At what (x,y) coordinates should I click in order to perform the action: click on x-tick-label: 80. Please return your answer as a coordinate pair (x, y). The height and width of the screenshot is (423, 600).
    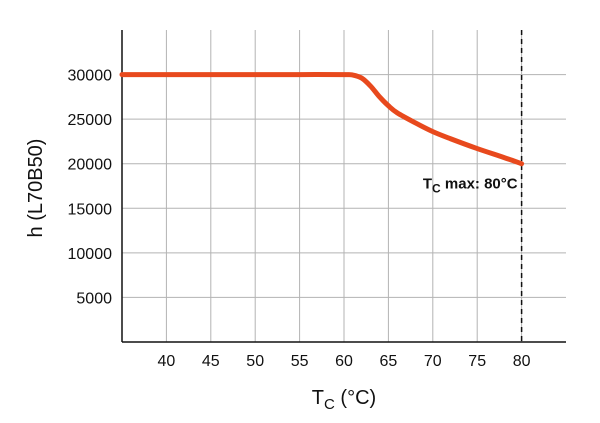
    Looking at the image, I should click on (522, 361).